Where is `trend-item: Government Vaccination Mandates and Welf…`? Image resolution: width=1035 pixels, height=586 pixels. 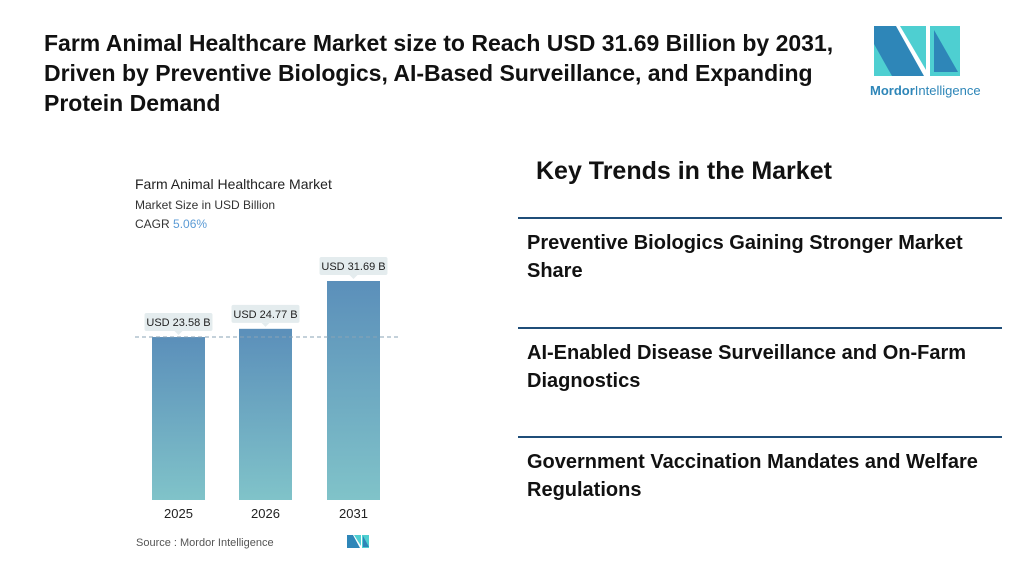 trend-item: Government Vaccination Mandates and Welf… is located at coordinates (760, 470).